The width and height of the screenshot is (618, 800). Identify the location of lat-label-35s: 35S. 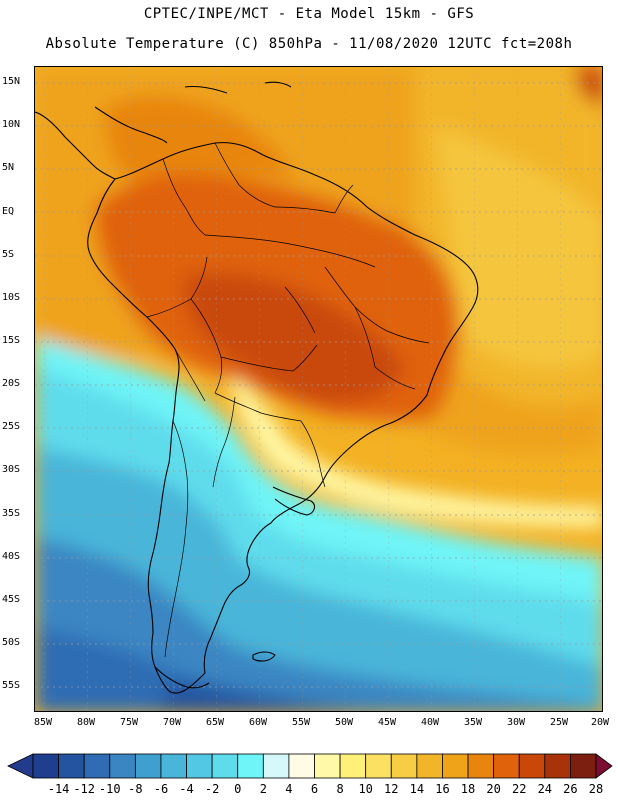
(11, 513).